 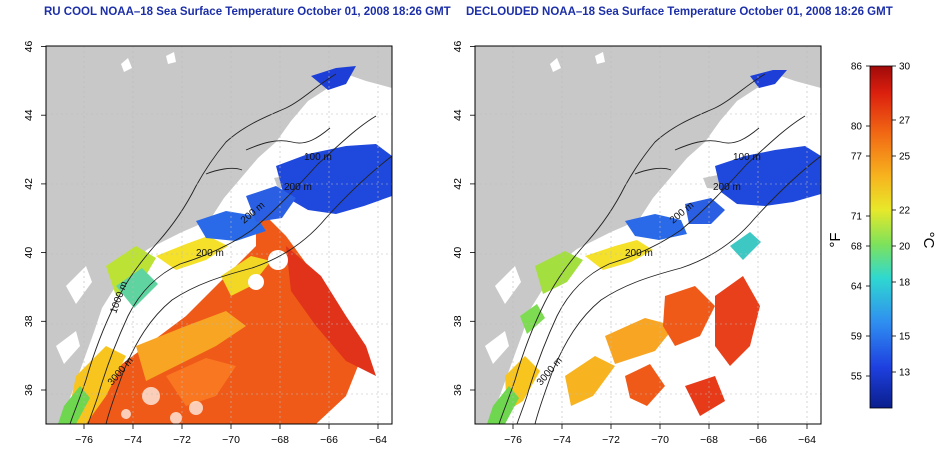 What do you see at coordinates (882, 235) in the screenshot?
I see `colorbar: 30 27 25 22 20 18 15 13 86 80 77 71 68 64 59 55 °F °C` at bounding box center [882, 235].